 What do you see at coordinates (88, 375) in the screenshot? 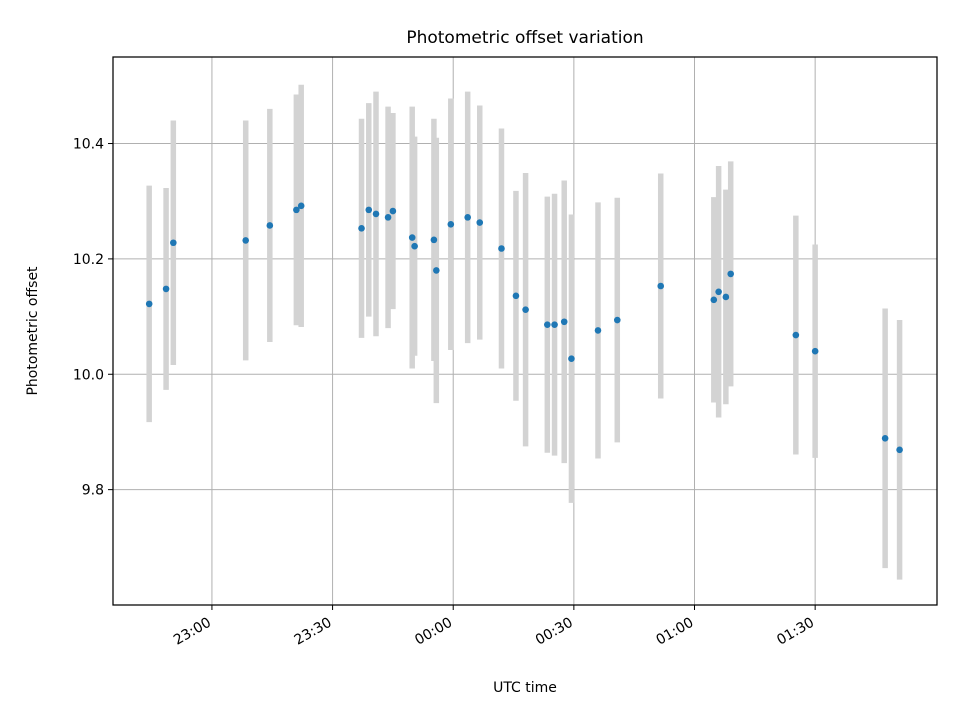
I see `y-tick-label: 10.0` at bounding box center [88, 375].